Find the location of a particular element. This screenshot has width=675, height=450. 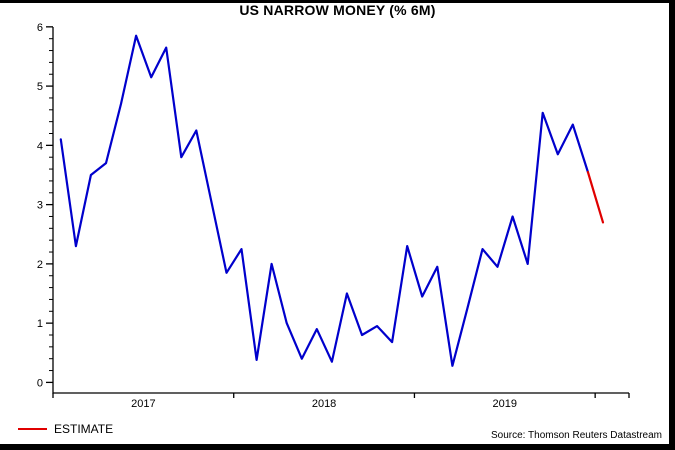

window-border-bottom is located at coordinates (337, 447).